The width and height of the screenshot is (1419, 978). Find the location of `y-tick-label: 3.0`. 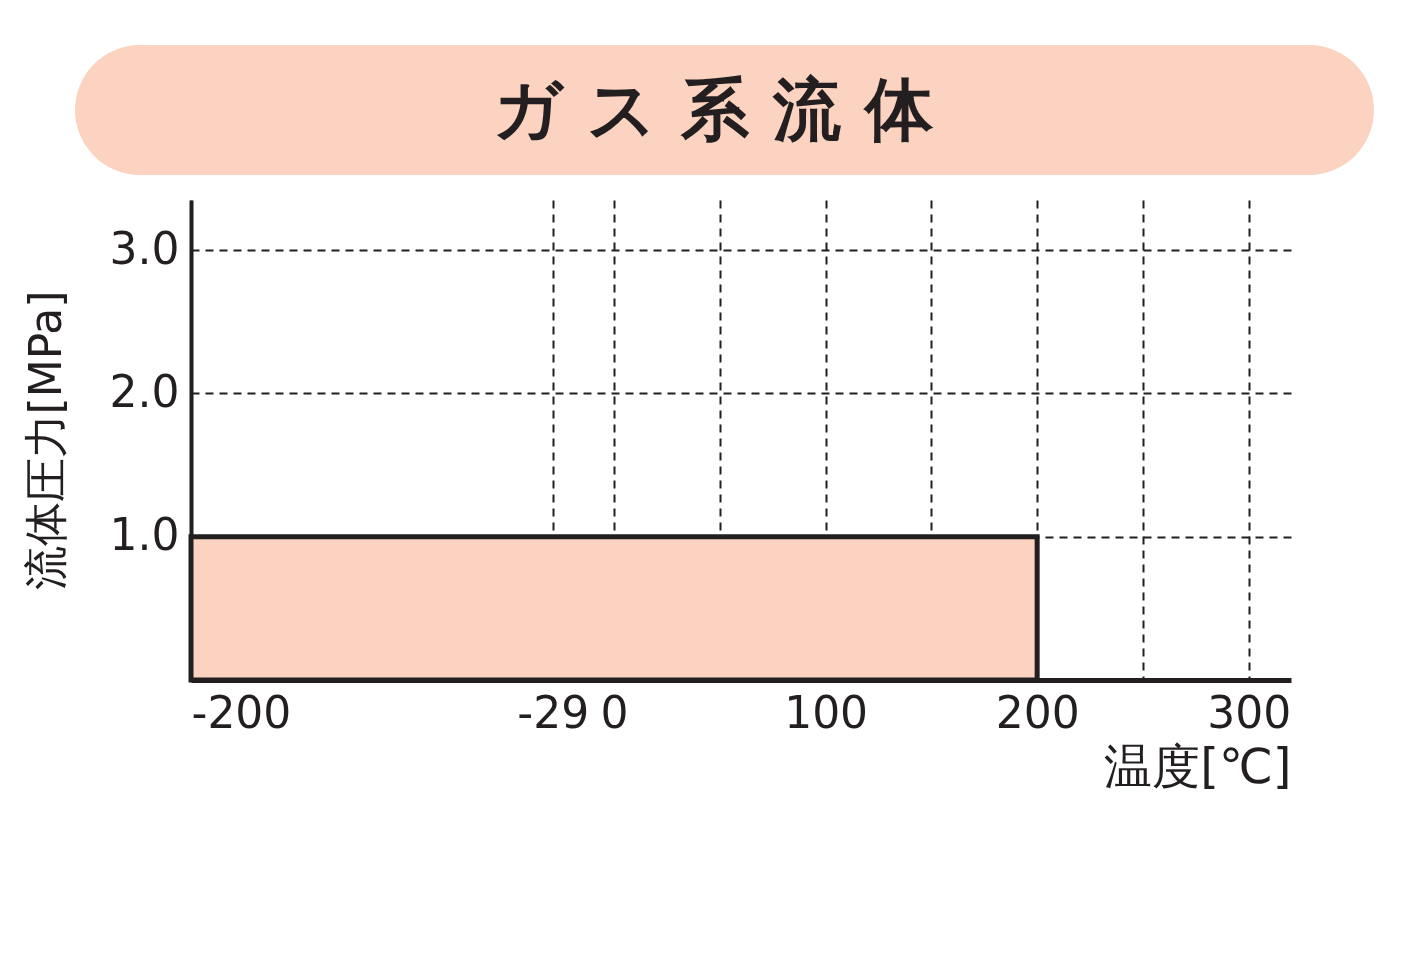

y-tick-label: 3.0 is located at coordinates (144, 248).